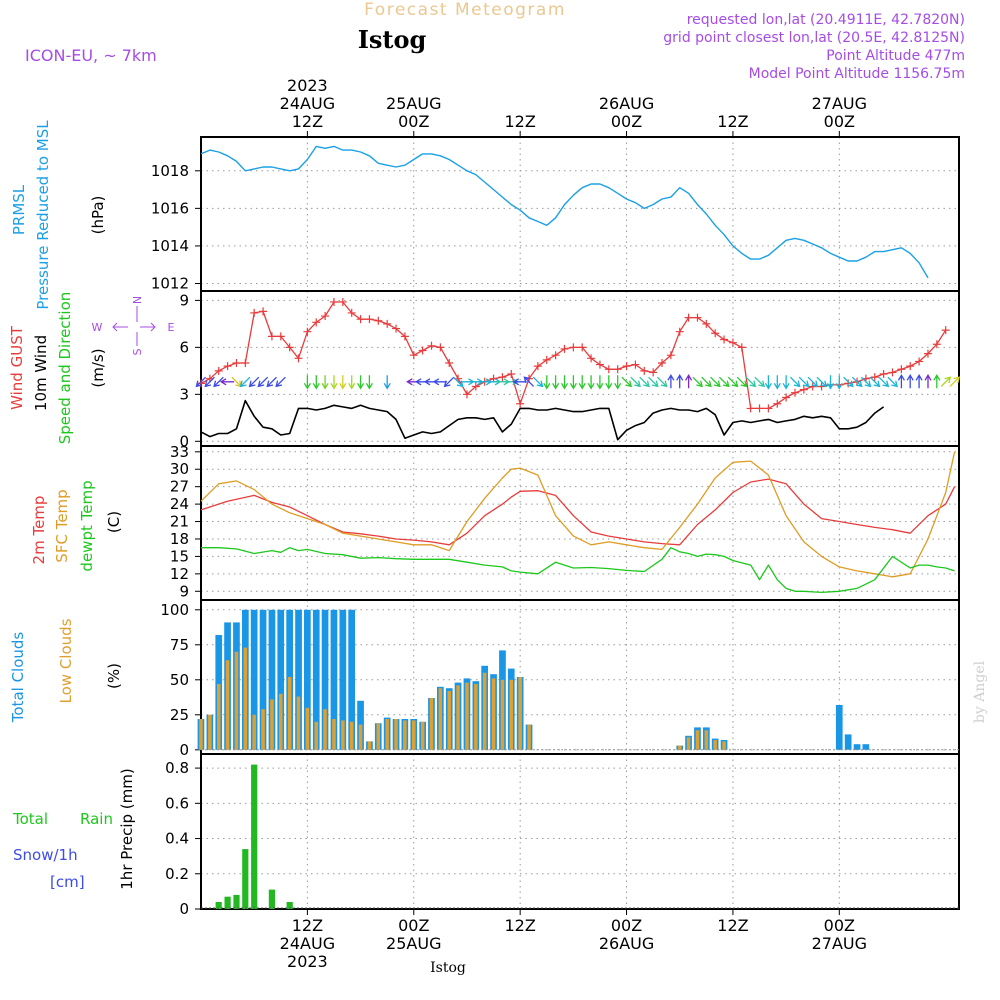 The height and width of the screenshot is (1000, 1000). What do you see at coordinates (179, 469) in the screenshot?
I see `y-tick-label-temp: 30` at bounding box center [179, 469].